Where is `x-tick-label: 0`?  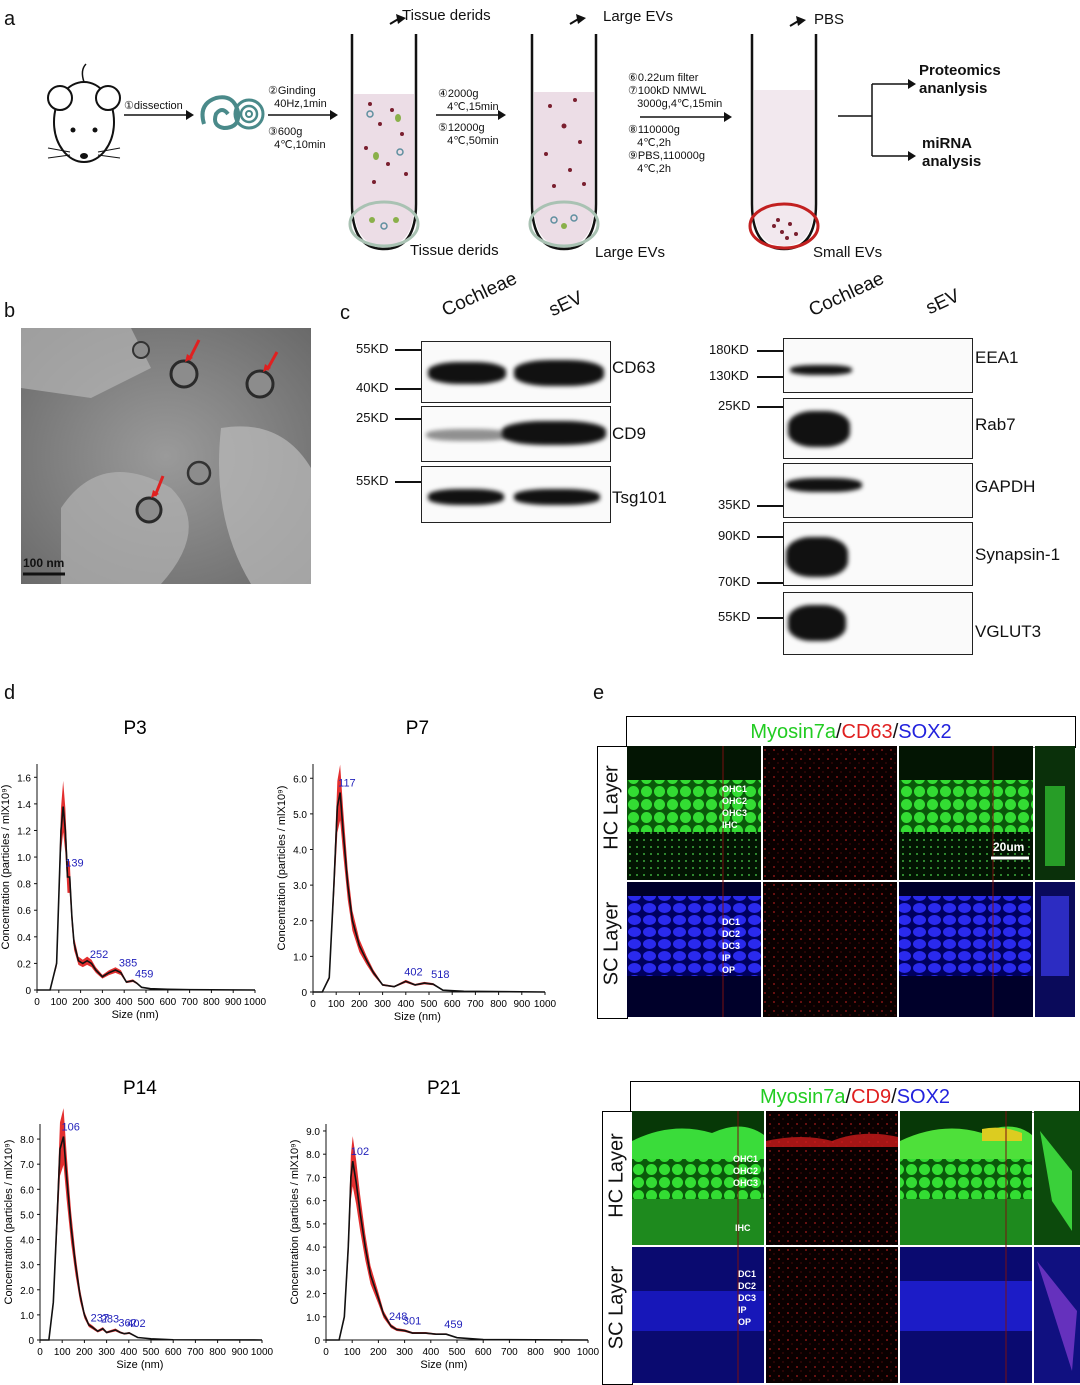 x-tick-label: 0 is located at coordinates (313, 1004).